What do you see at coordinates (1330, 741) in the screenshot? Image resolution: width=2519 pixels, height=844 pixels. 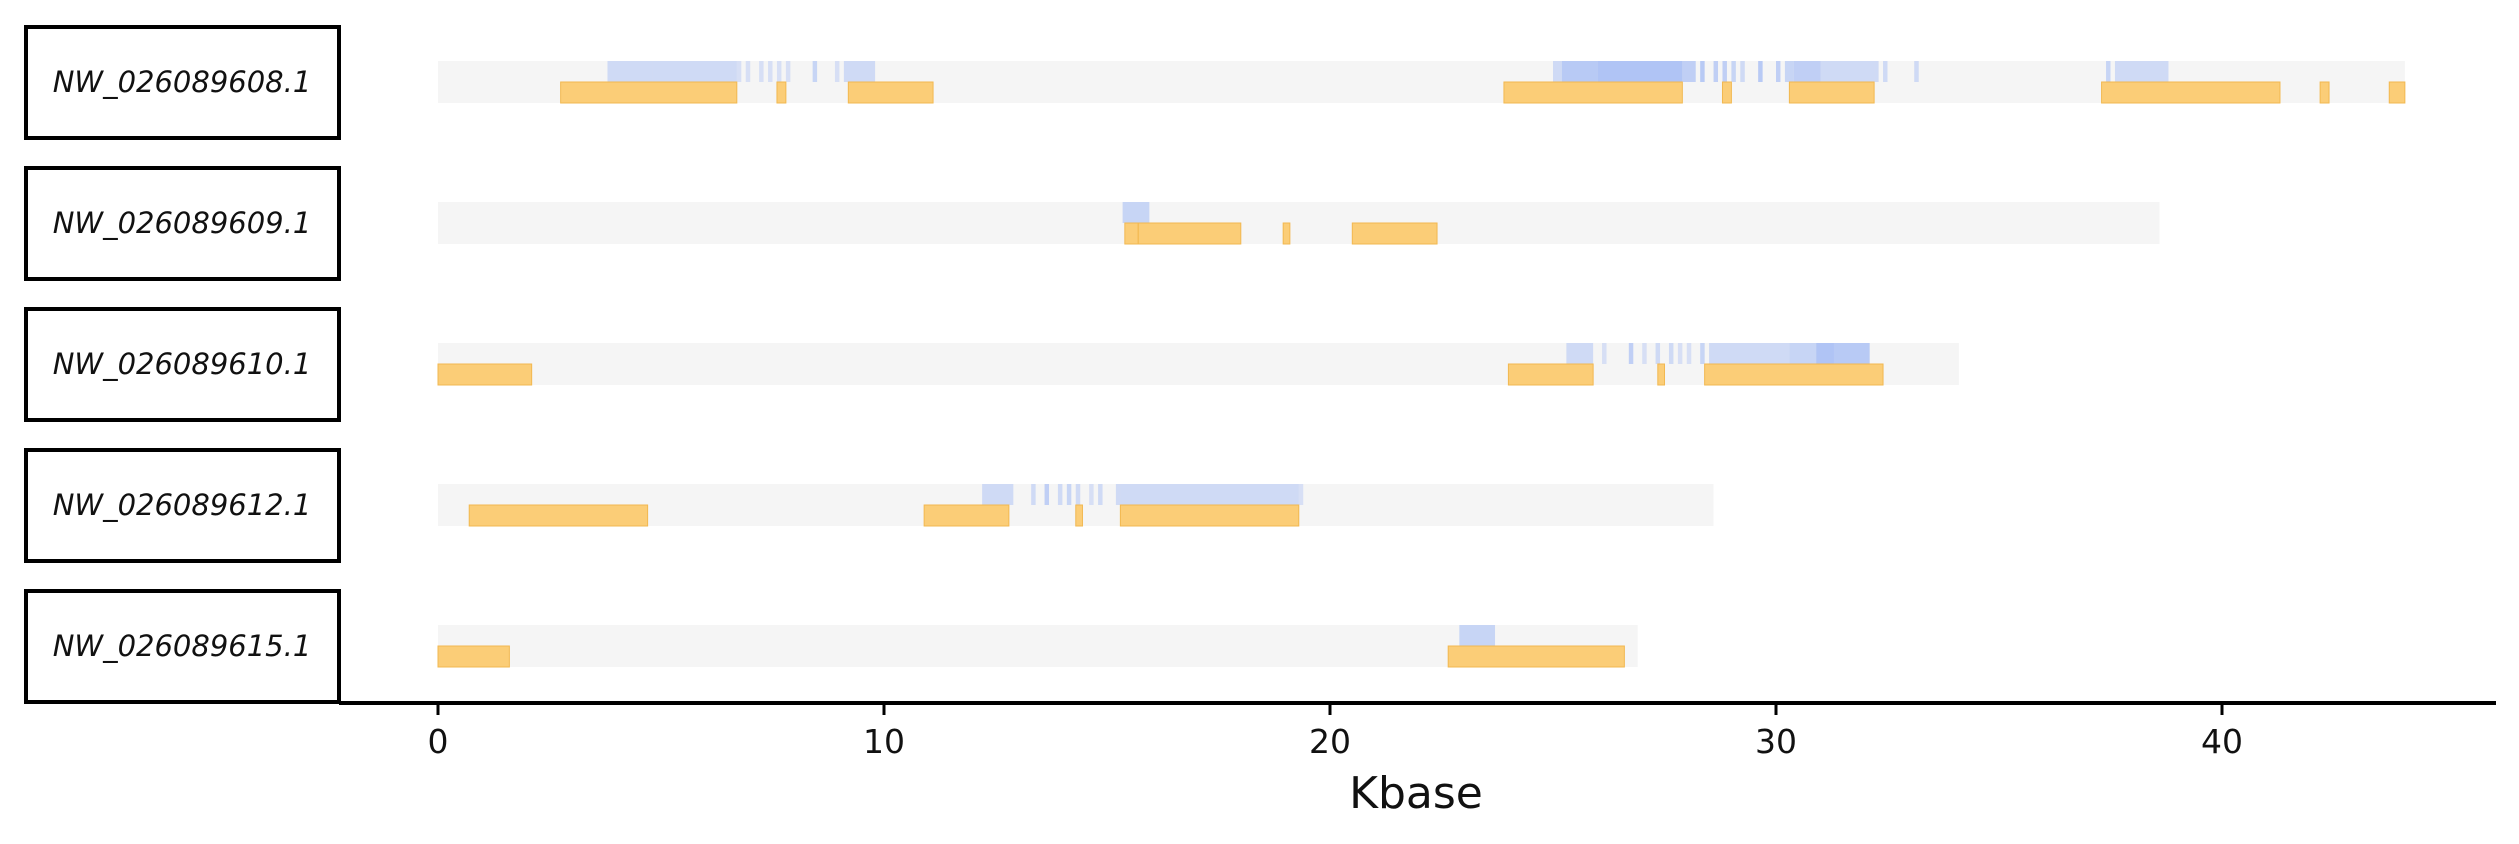 I see `x-tick-label: 20` at bounding box center [1330, 741].